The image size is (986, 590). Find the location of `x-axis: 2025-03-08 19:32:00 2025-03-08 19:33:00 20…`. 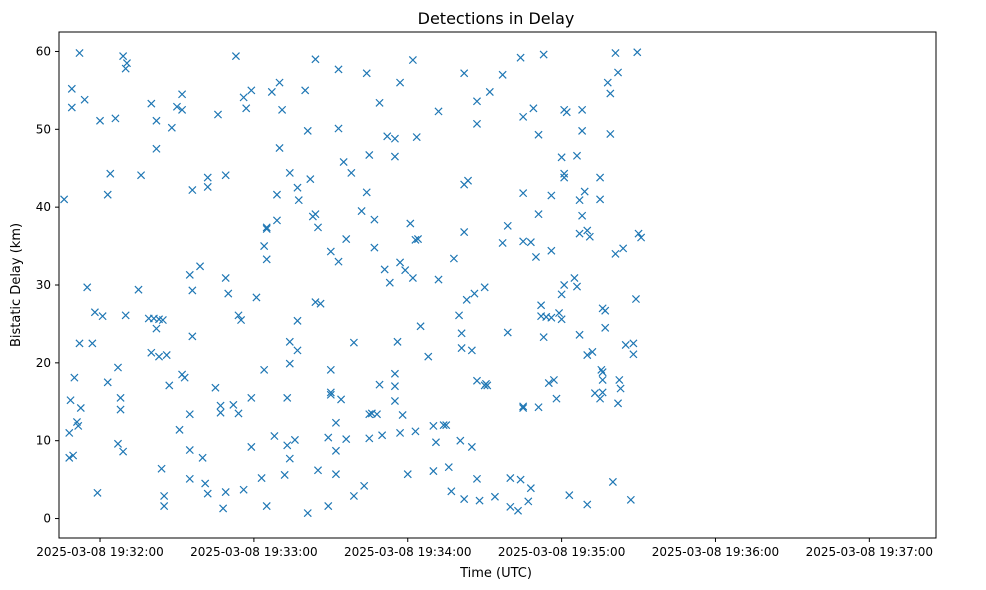

x-axis: 2025-03-08 19:32:00 2025-03-08 19:33:00 20… is located at coordinates (484, 548).